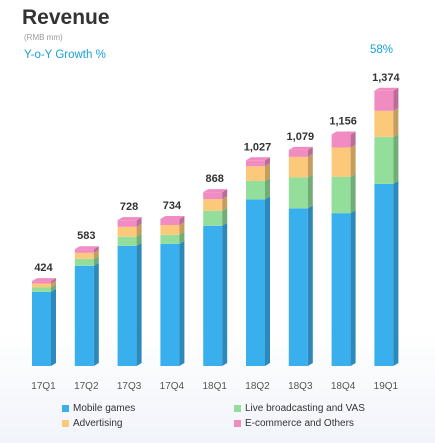 The image size is (435, 443). Describe the element at coordinates (386, 386) in the screenshot. I see `category-label-19Q1: 19Q1` at that location.